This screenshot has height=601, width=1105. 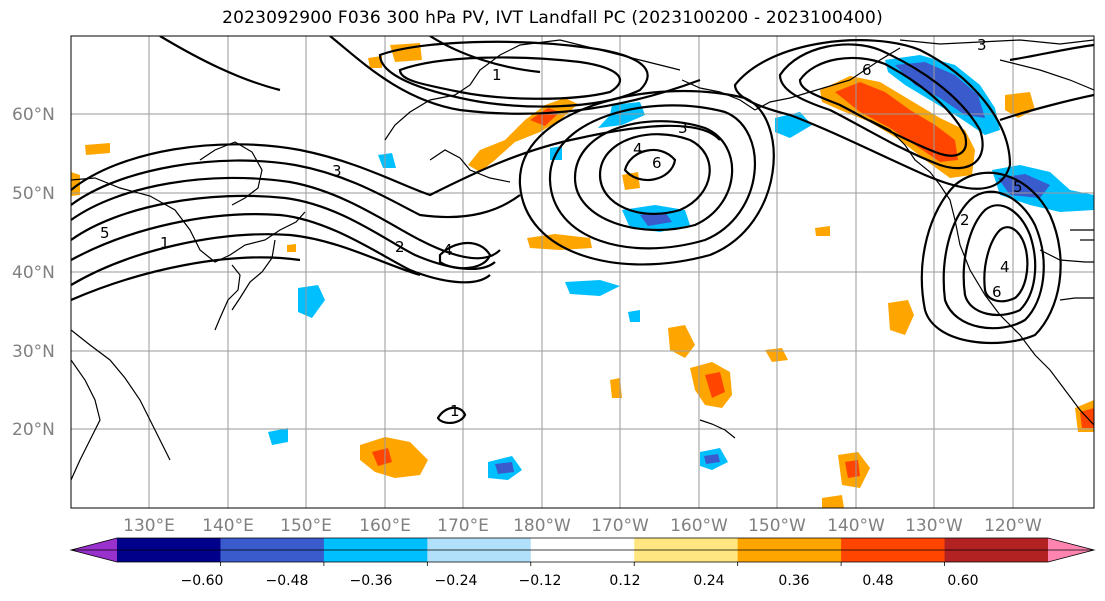 I want to click on lat-label: 60°N, so click(x=33, y=115).